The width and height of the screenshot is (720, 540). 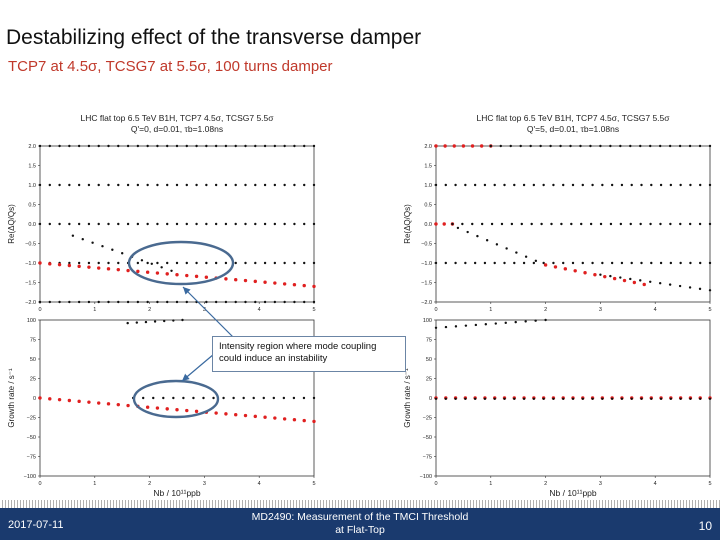 What do you see at coordinates (600, 146) in the screenshot?
I see `chart-right-upper-series-1-black` at bounding box center [600, 146].